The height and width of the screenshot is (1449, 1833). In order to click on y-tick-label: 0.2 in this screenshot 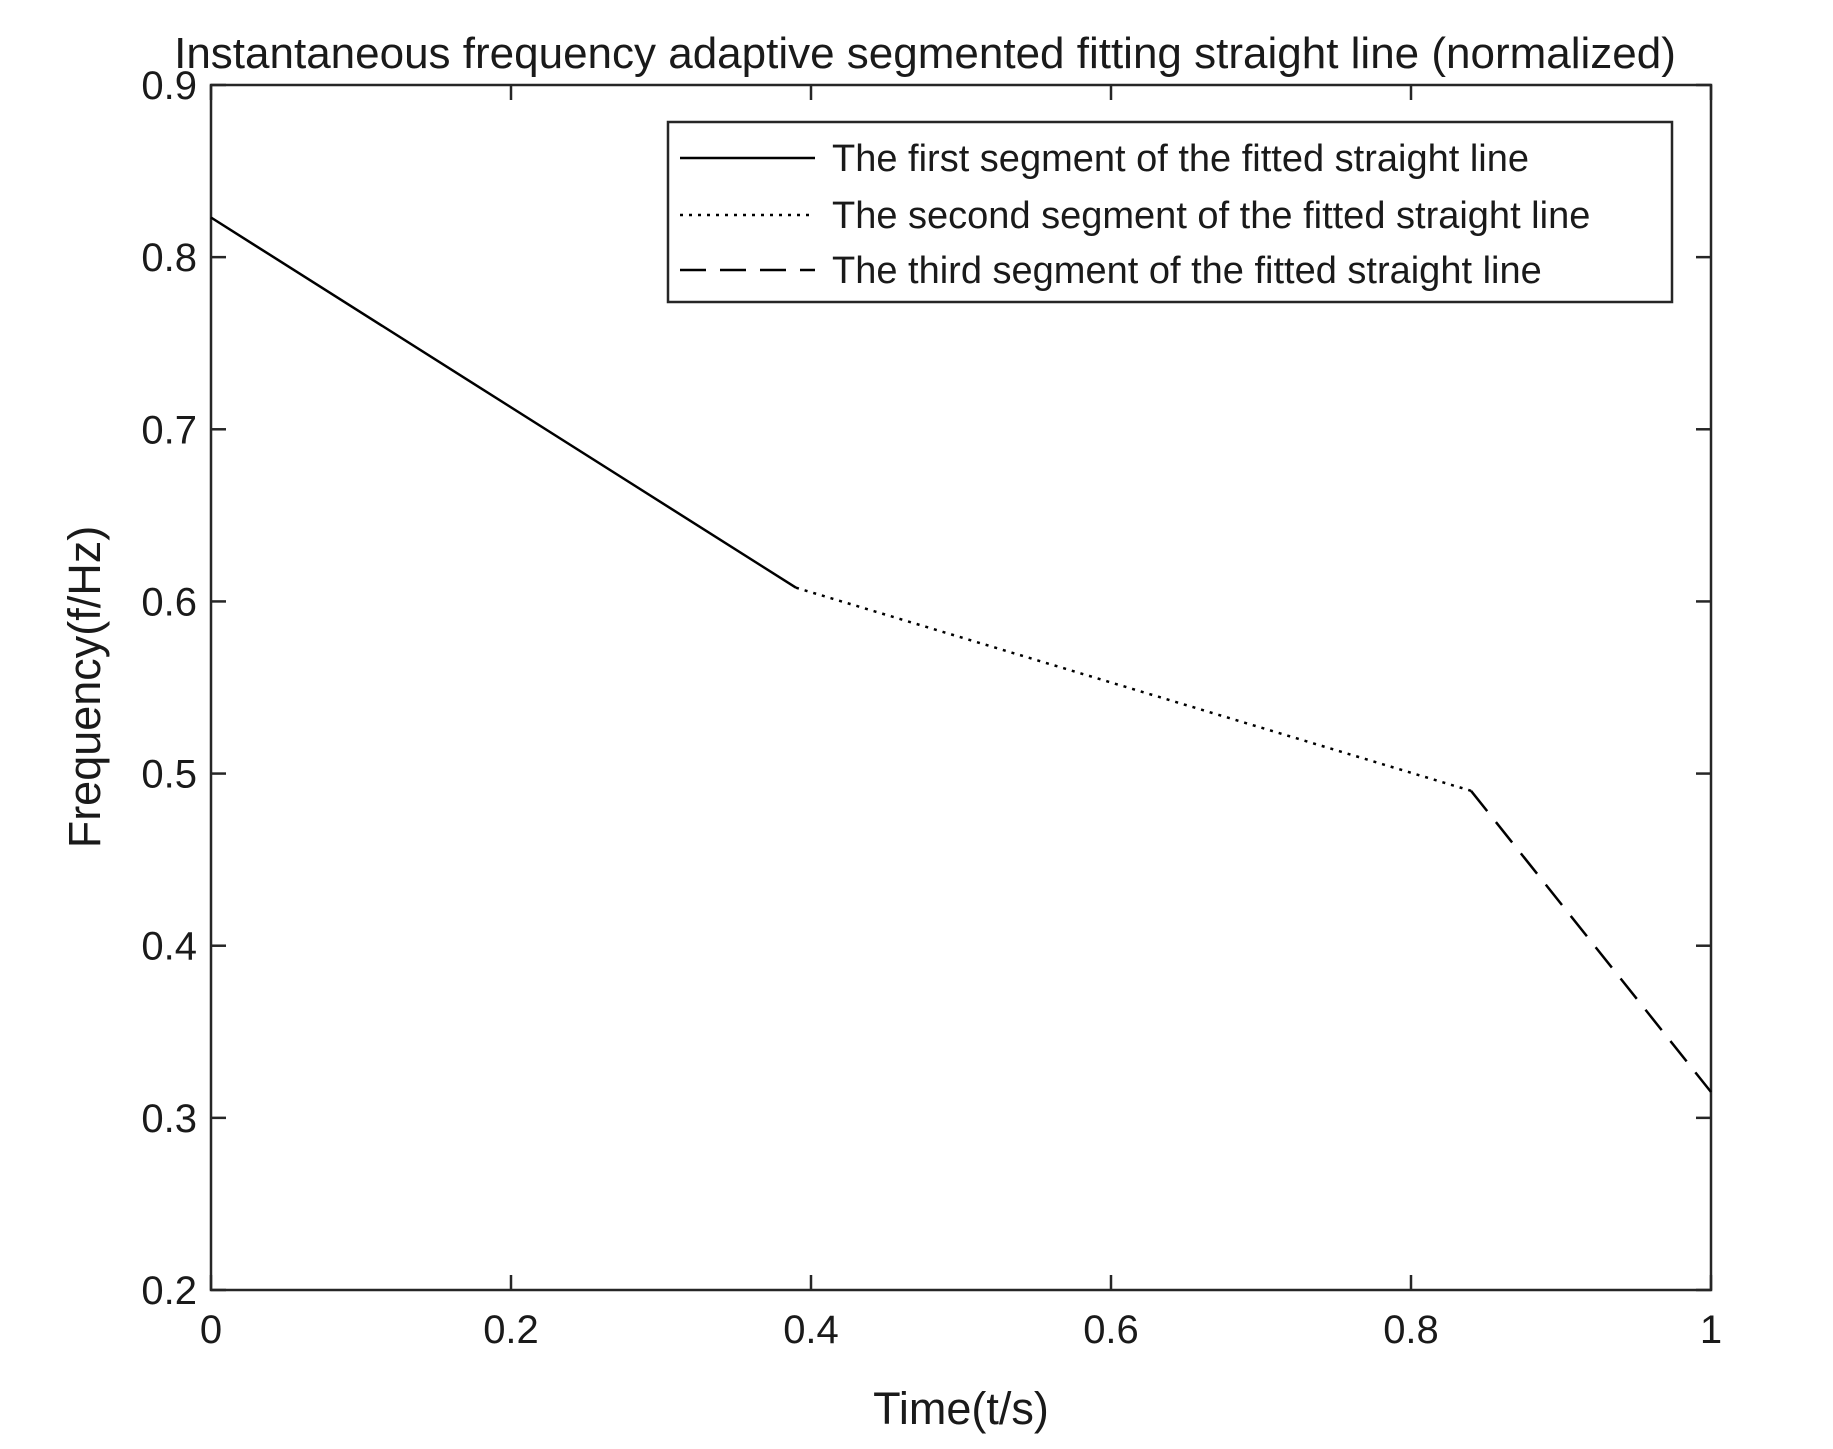, I will do `click(169, 1291)`.